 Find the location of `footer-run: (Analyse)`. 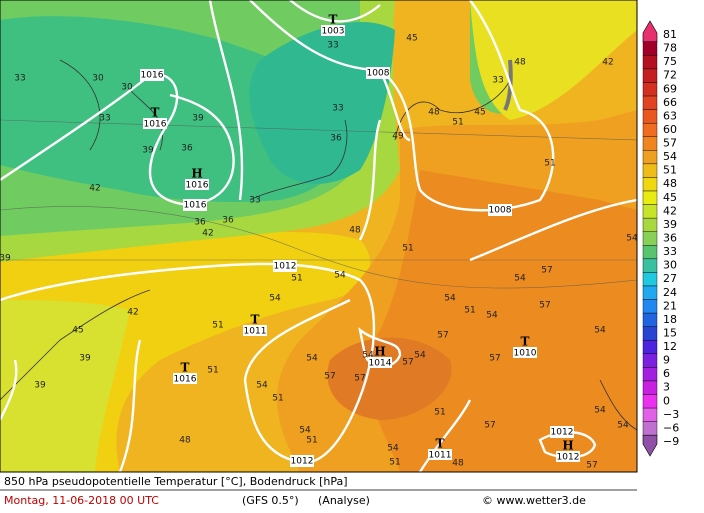

footer-run: (Analyse) is located at coordinates (344, 500).